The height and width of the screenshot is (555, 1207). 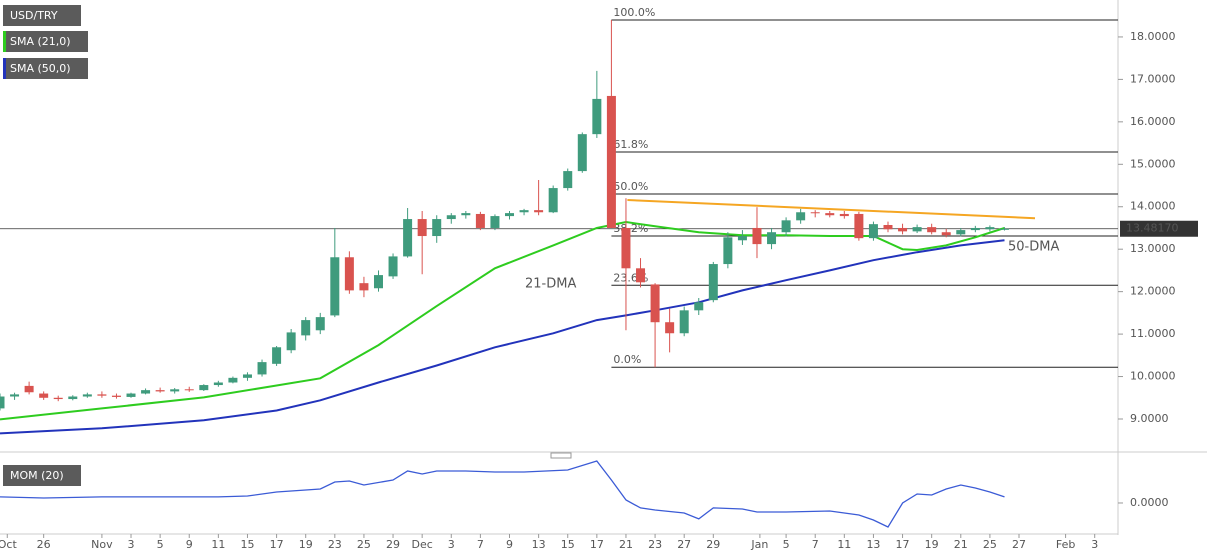 What do you see at coordinates (393, 544) in the screenshot?
I see `x-tick-label: 29` at bounding box center [393, 544].